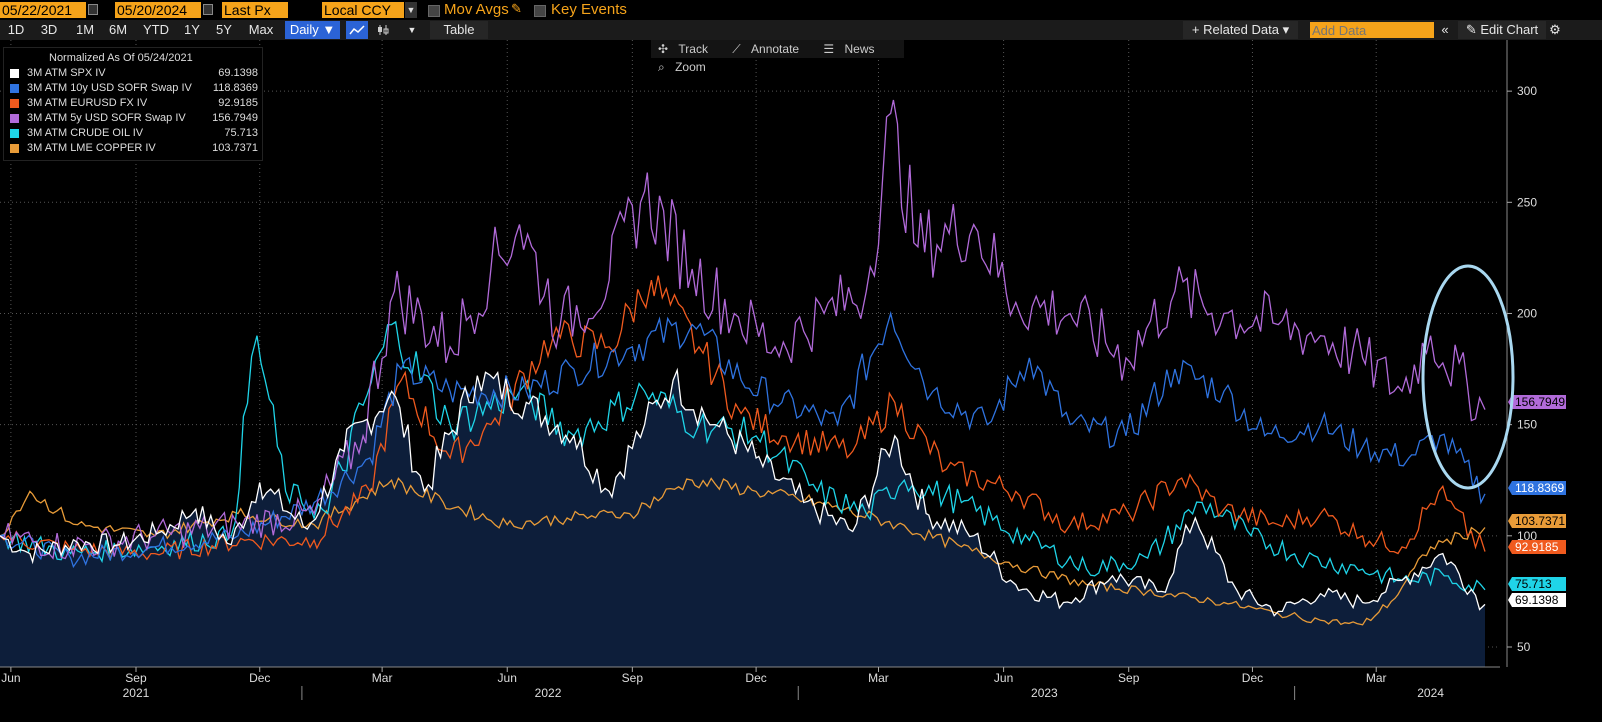 The image size is (1602, 722). What do you see at coordinates (312, 30) in the screenshot?
I see `frequency-select: Daily ▼` at bounding box center [312, 30].